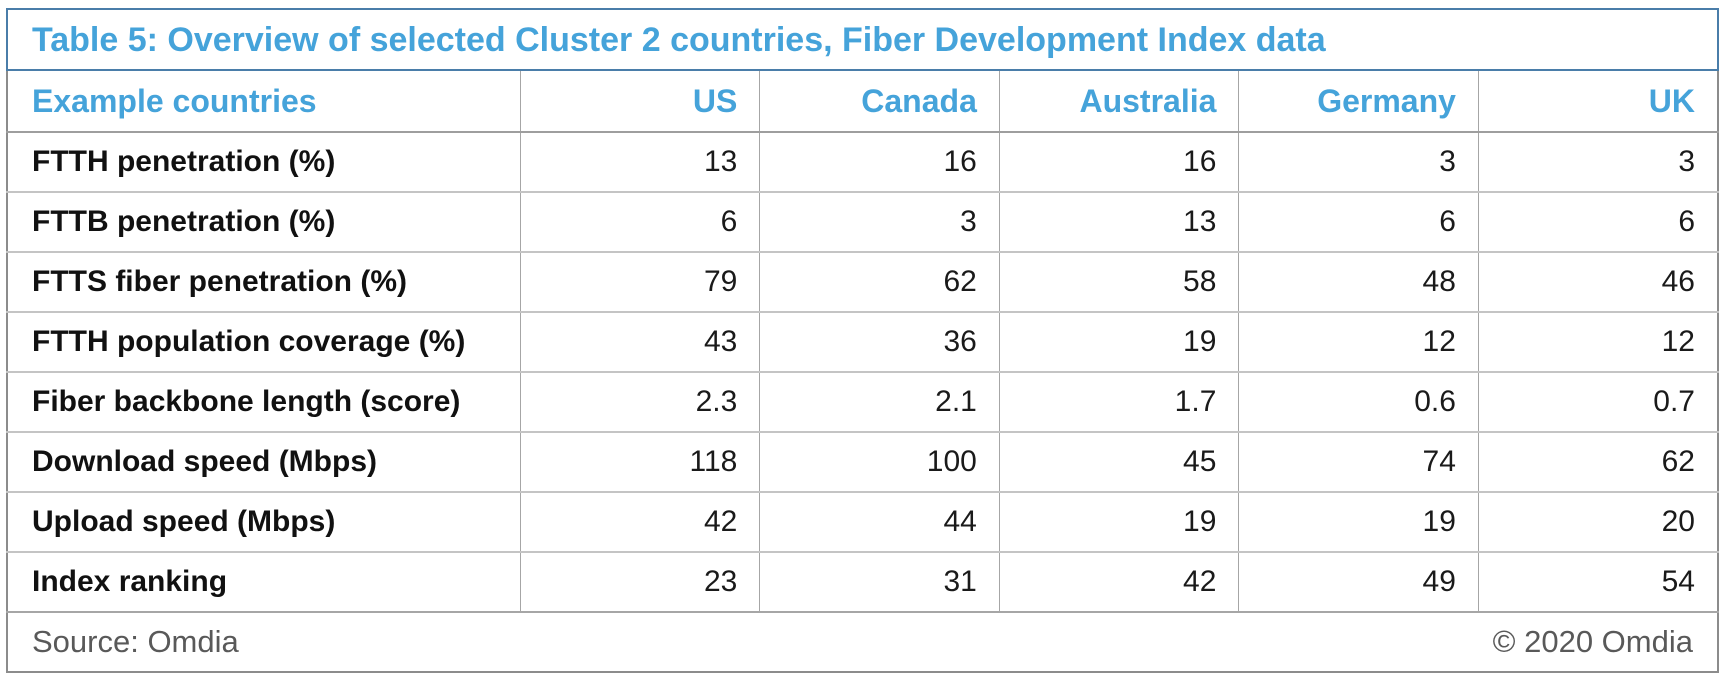 The height and width of the screenshot is (690, 1725). Describe the element at coordinates (1118, 401) in the screenshot. I see `metric-value: 1.7` at that location.